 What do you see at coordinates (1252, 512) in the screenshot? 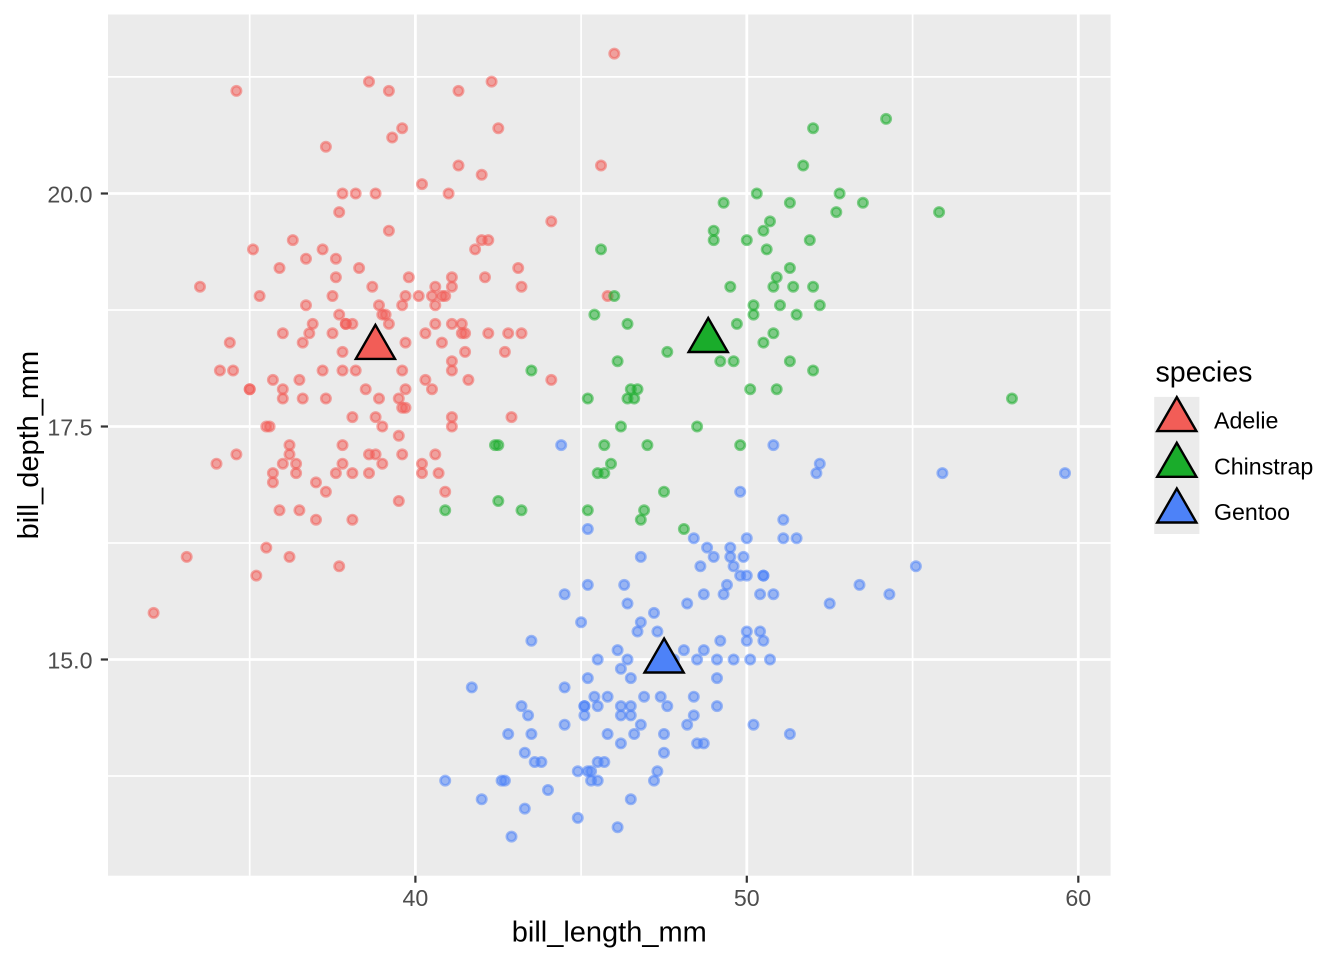
I see `svg-text: Gentoo` at bounding box center [1252, 512].